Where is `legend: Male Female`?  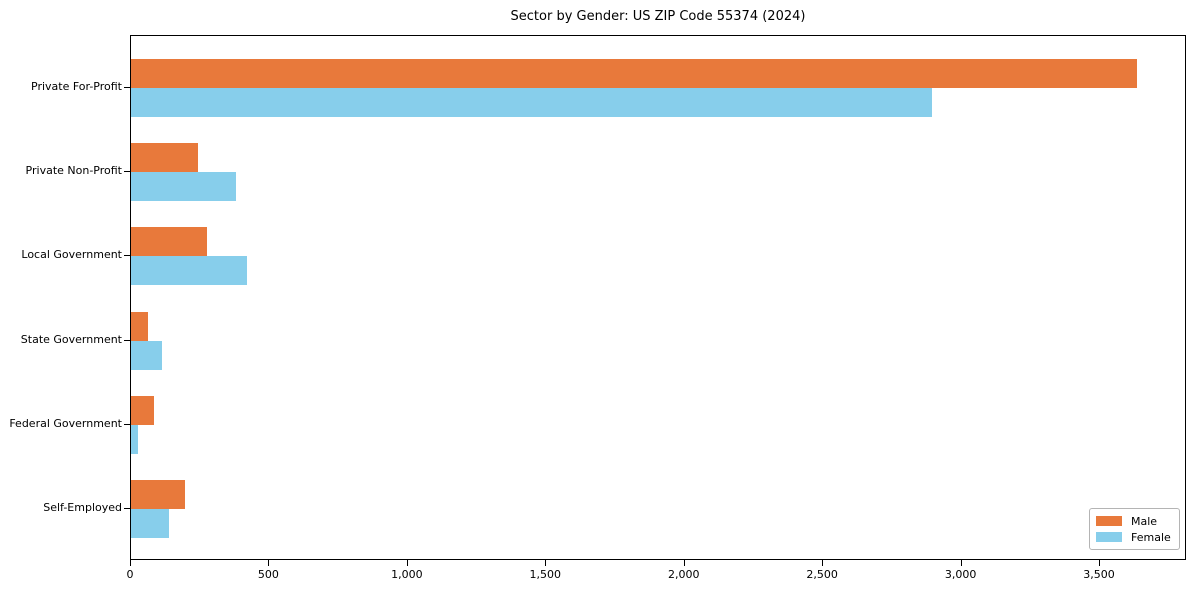
legend: Male Female is located at coordinates (1134, 529).